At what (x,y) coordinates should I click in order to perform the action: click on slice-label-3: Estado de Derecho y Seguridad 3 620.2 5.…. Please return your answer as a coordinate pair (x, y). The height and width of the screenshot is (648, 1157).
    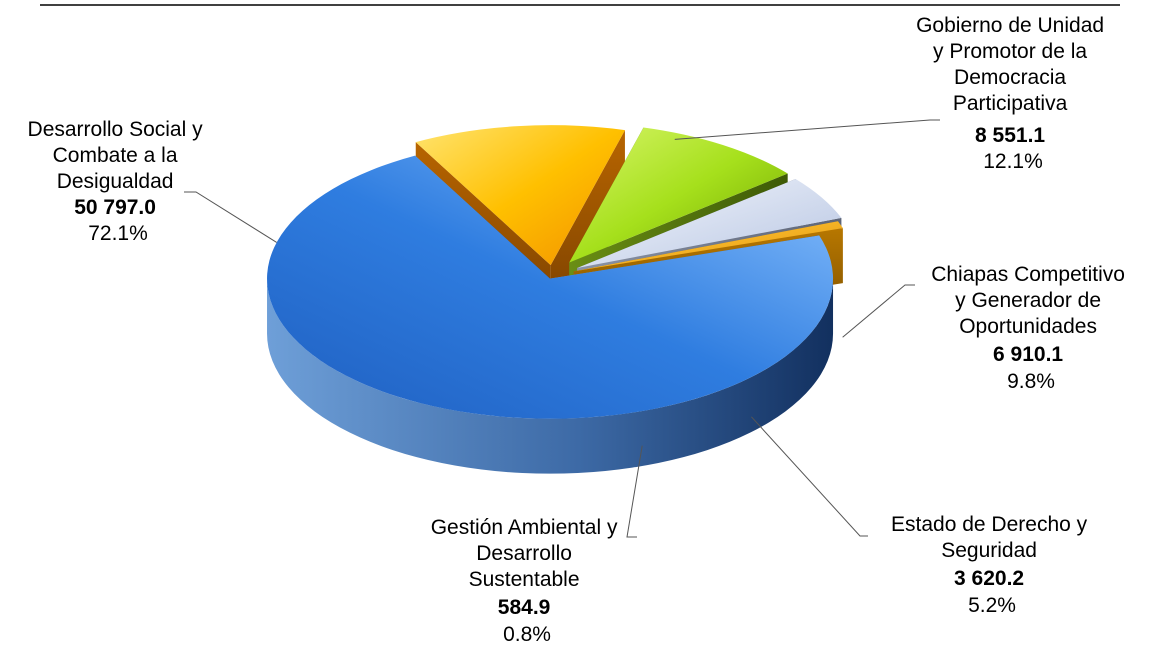
    Looking at the image, I should click on (992, 565).